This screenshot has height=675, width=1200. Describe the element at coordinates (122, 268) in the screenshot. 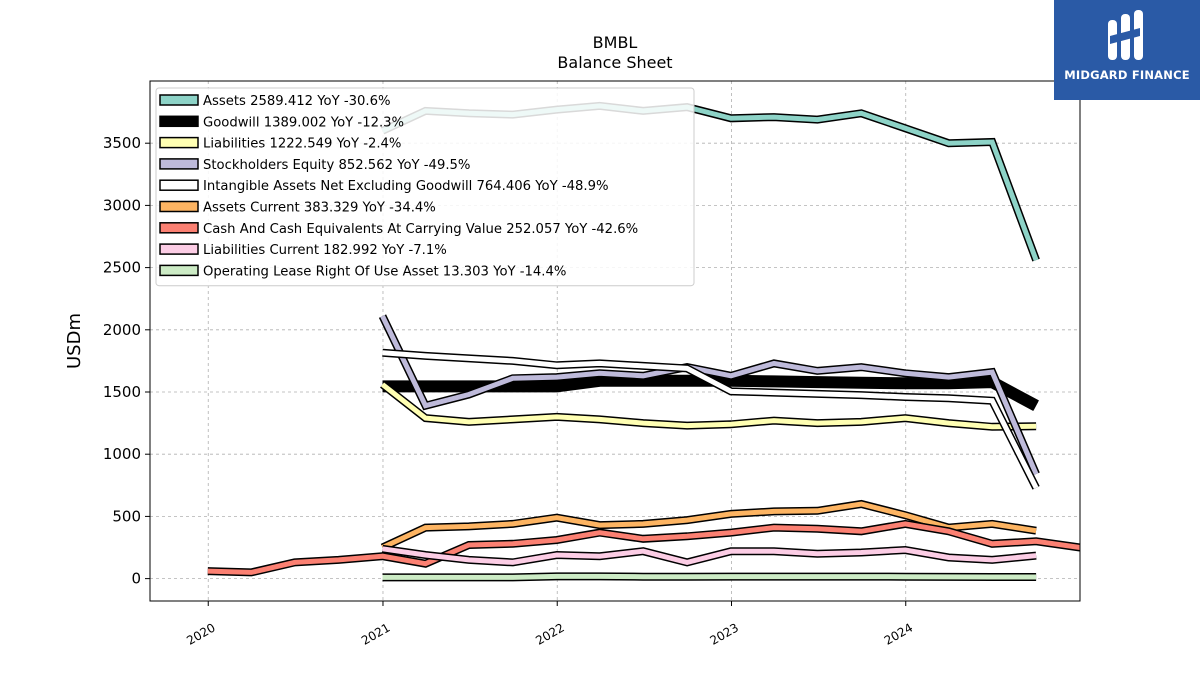

I see `y-tick-label: 2500` at that location.